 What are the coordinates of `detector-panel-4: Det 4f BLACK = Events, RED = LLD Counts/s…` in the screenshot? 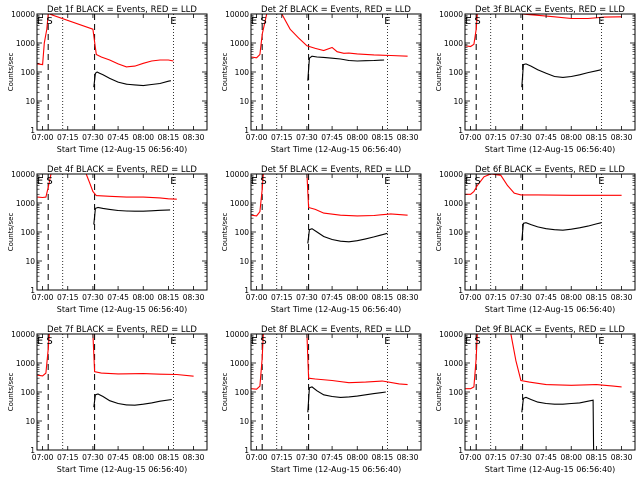 It's located at (107, 239).